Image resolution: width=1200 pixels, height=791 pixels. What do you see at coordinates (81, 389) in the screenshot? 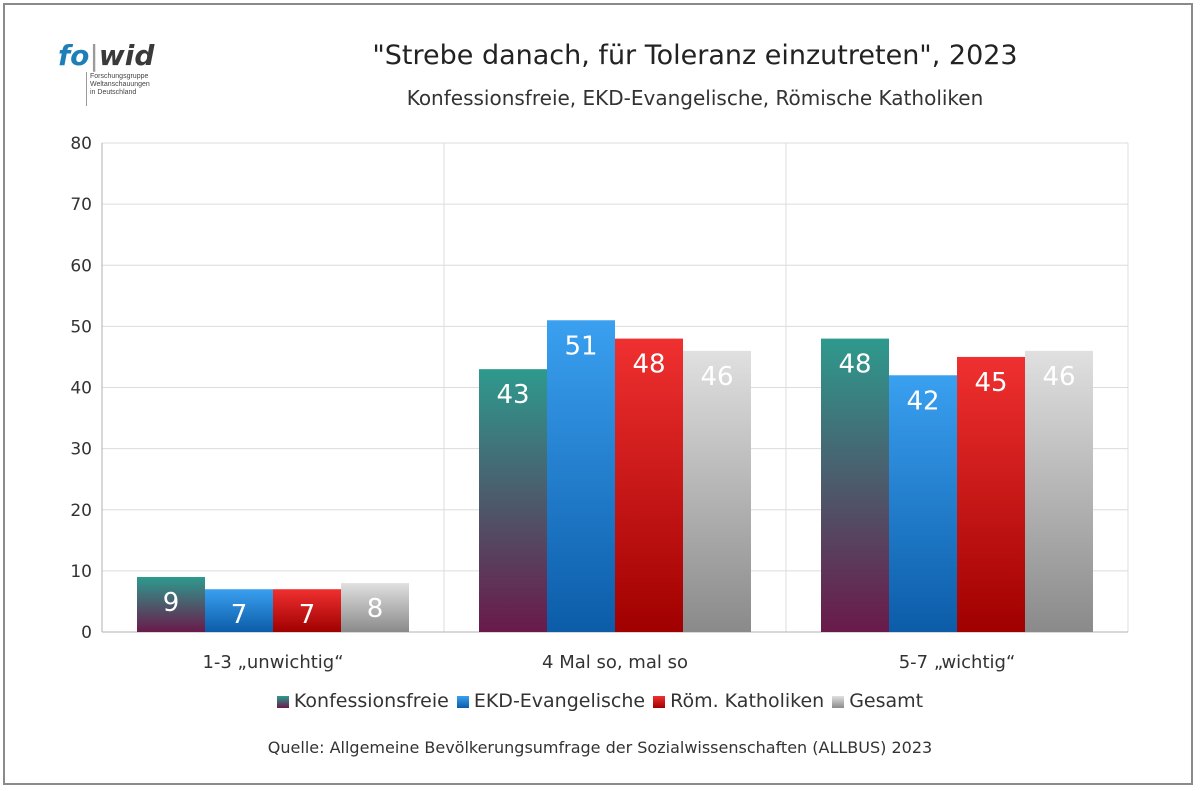
I see `y-tick-label: 40` at bounding box center [81, 389].